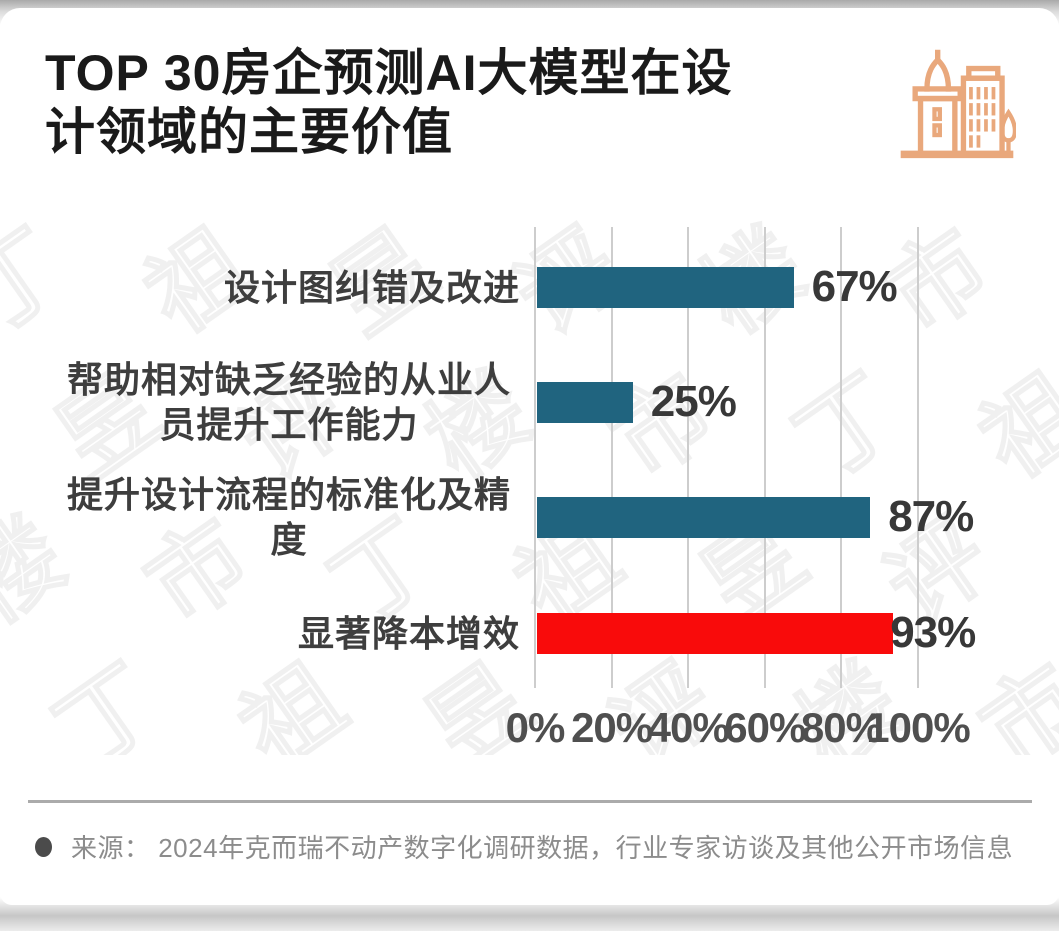  Describe the element at coordinates (288, 402) in the screenshot. I see `category-label: 帮助相对缺乏经验的从业人员提升工作能力` at that location.